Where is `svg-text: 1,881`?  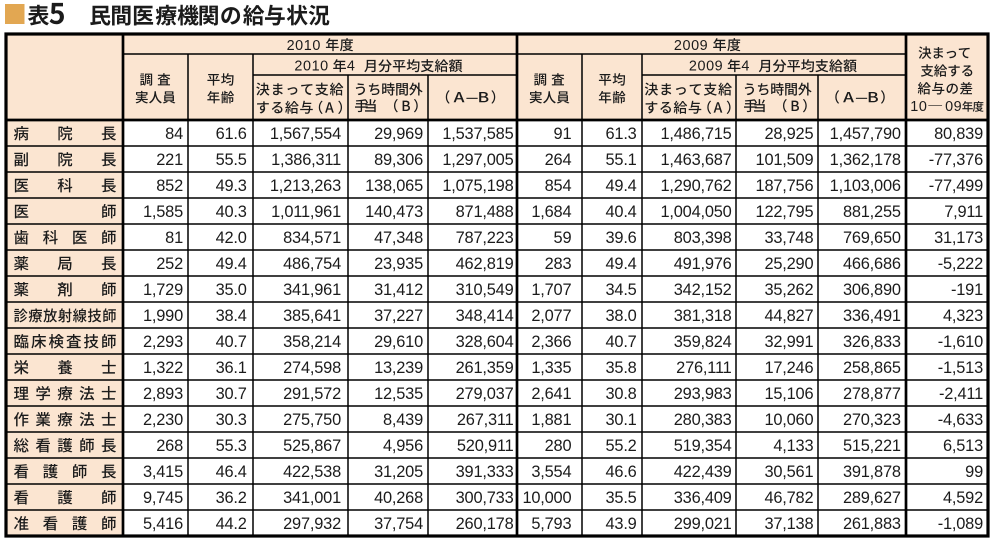 svg-text: 1,881 is located at coordinates (551, 420).